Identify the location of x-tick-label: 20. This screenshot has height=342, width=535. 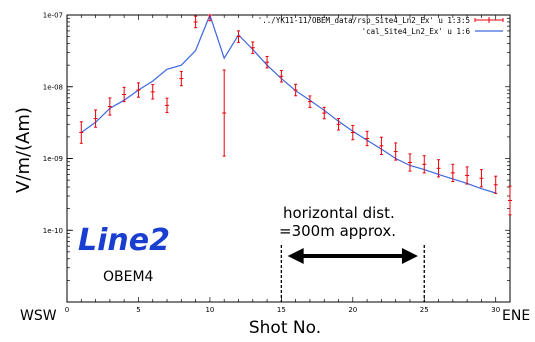
(352, 310).